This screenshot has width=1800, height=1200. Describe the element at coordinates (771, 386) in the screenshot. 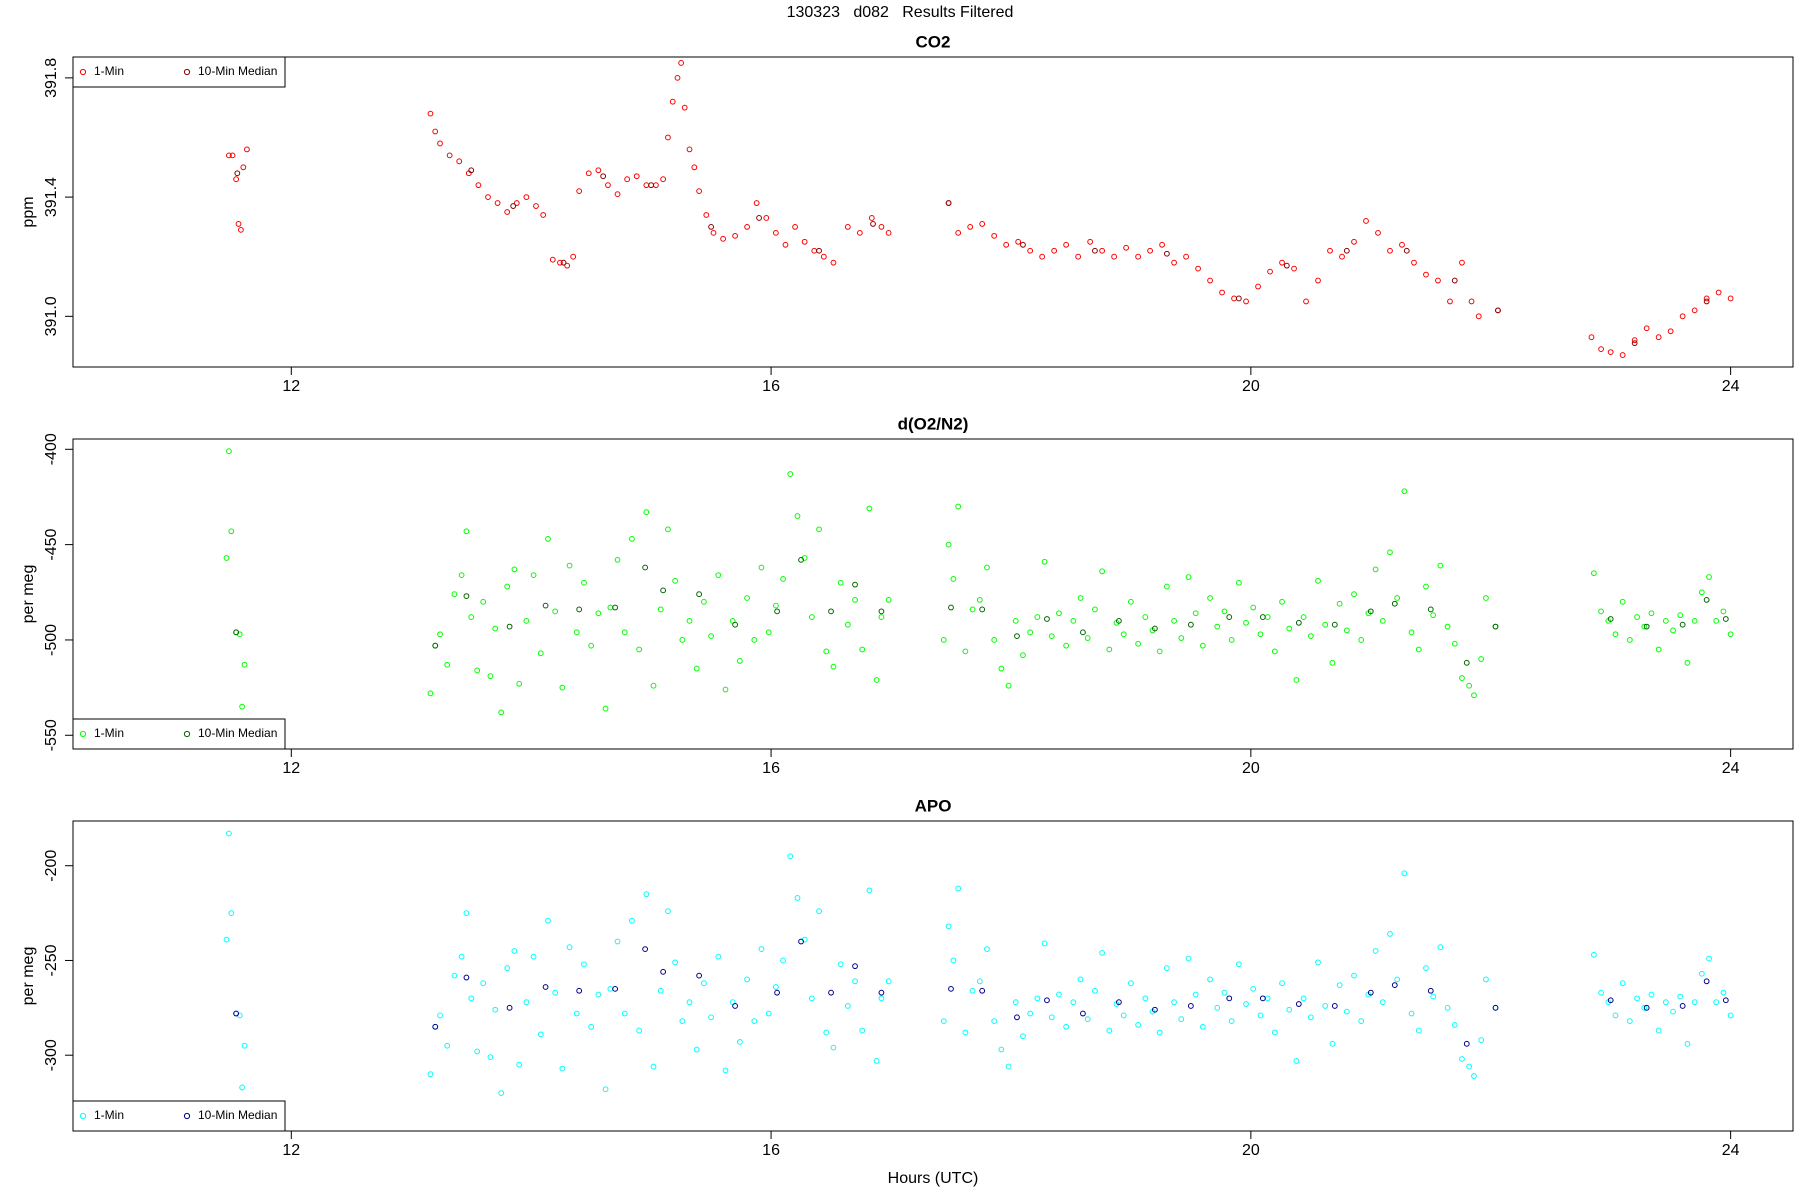

I see `x-tick-label: 16` at that location.